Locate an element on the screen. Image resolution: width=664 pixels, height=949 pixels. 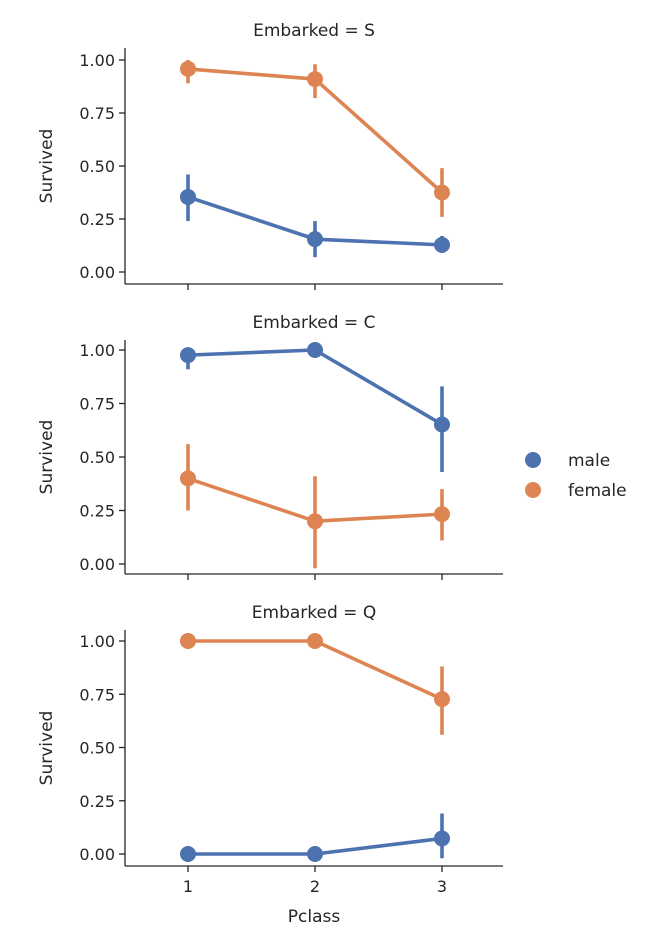
x-tick-label: 1 is located at coordinates (188, 886).